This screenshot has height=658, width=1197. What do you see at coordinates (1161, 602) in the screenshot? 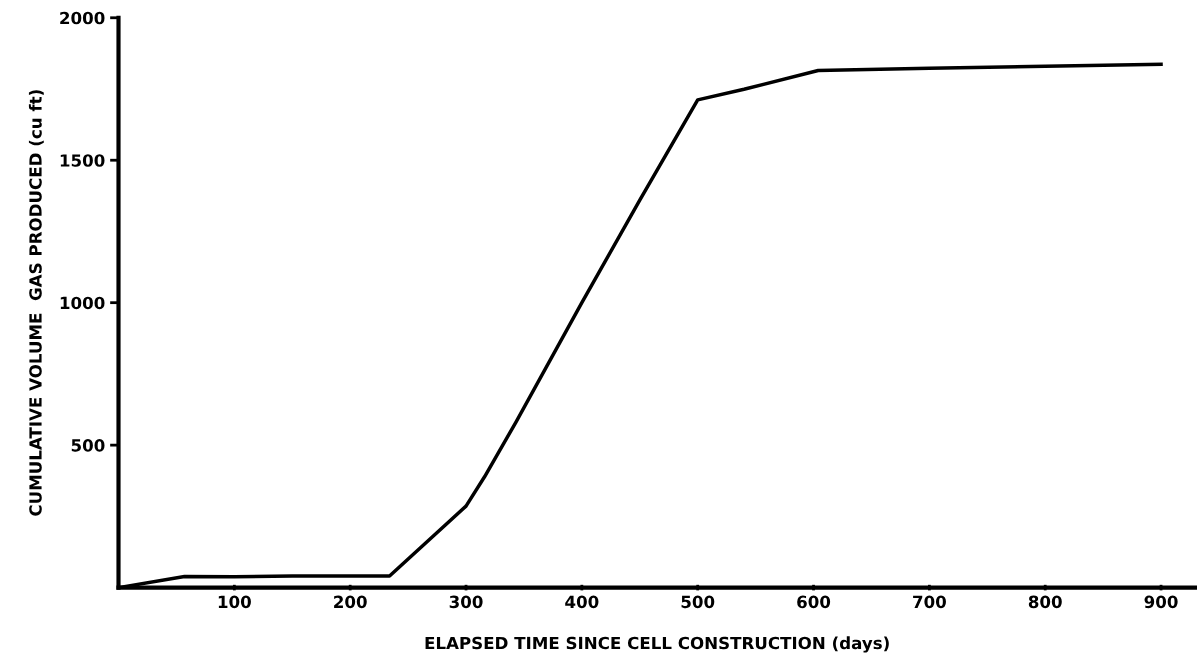
I see `x-tick-label: 900` at bounding box center [1161, 602].